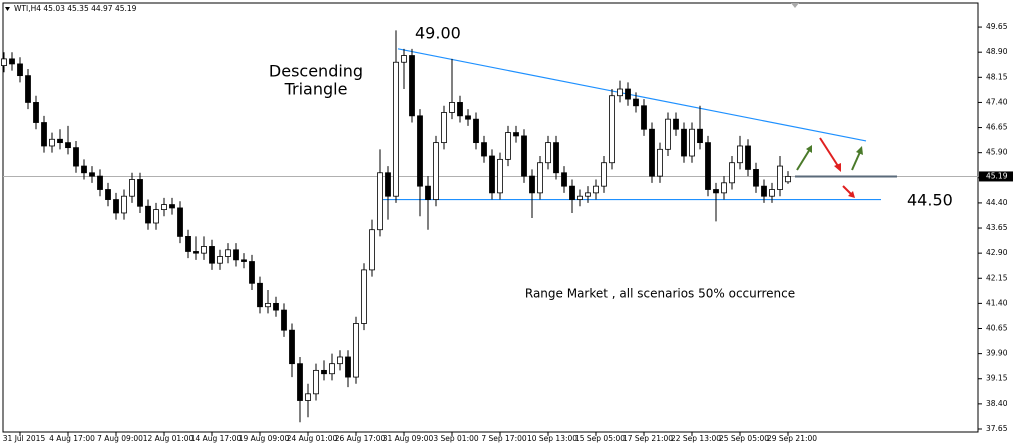 The image size is (1024, 446). What do you see at coordinates (316, 71) in the screenshot?
I see `annotation-pattern: Descending` at bounding box center [316, 71].